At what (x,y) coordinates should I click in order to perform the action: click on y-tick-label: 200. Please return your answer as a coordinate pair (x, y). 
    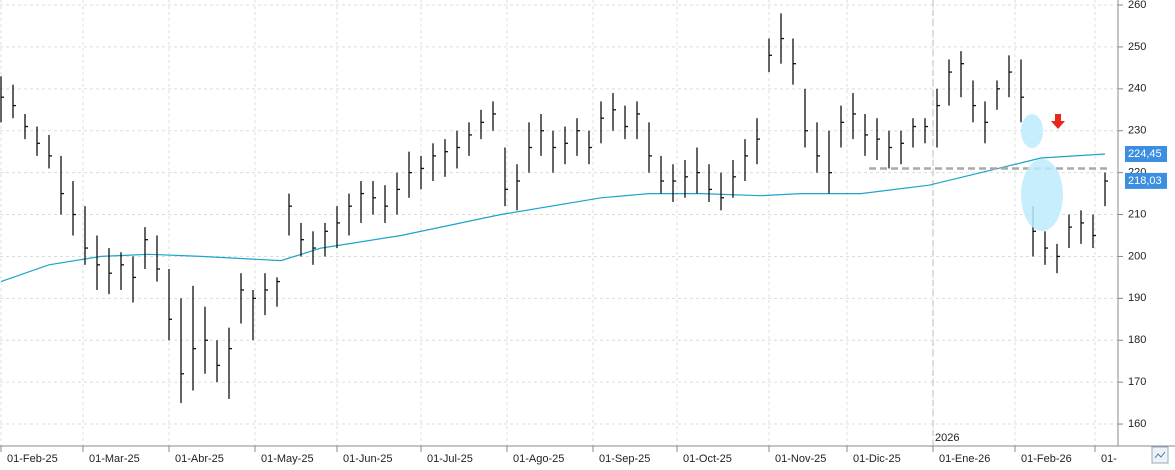
    Looking at the image, I should click on (1137, 256).